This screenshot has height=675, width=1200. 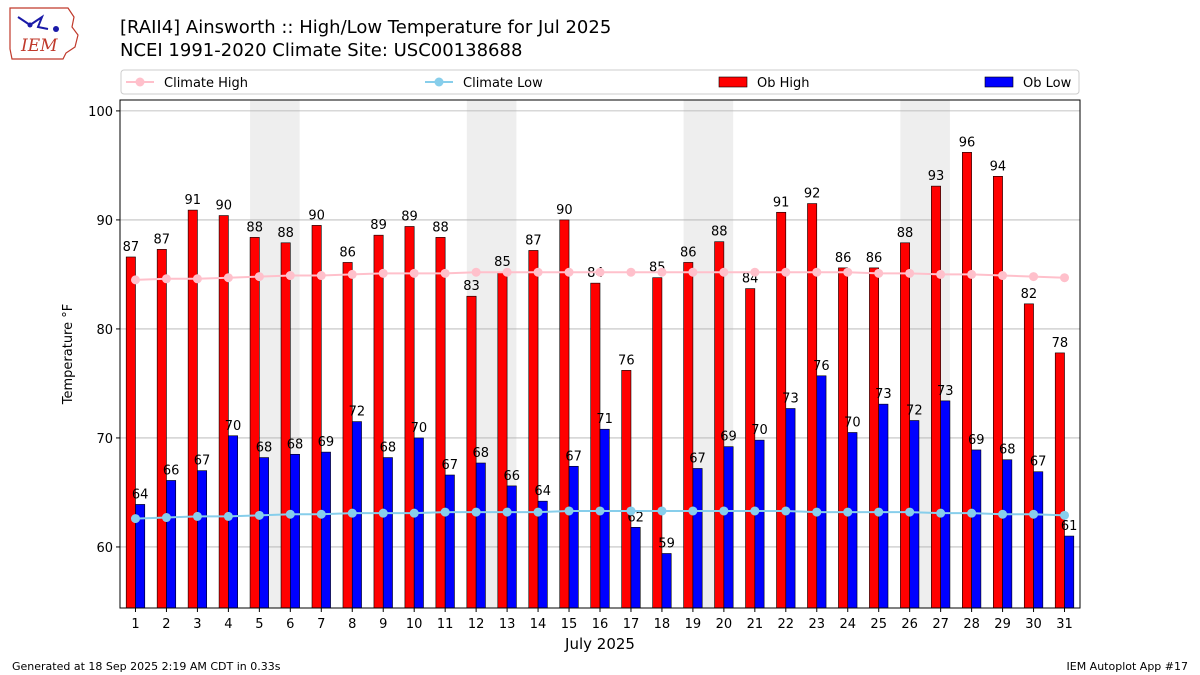 I want to click on iem-logo: IEM, so click(x=44, y=33).